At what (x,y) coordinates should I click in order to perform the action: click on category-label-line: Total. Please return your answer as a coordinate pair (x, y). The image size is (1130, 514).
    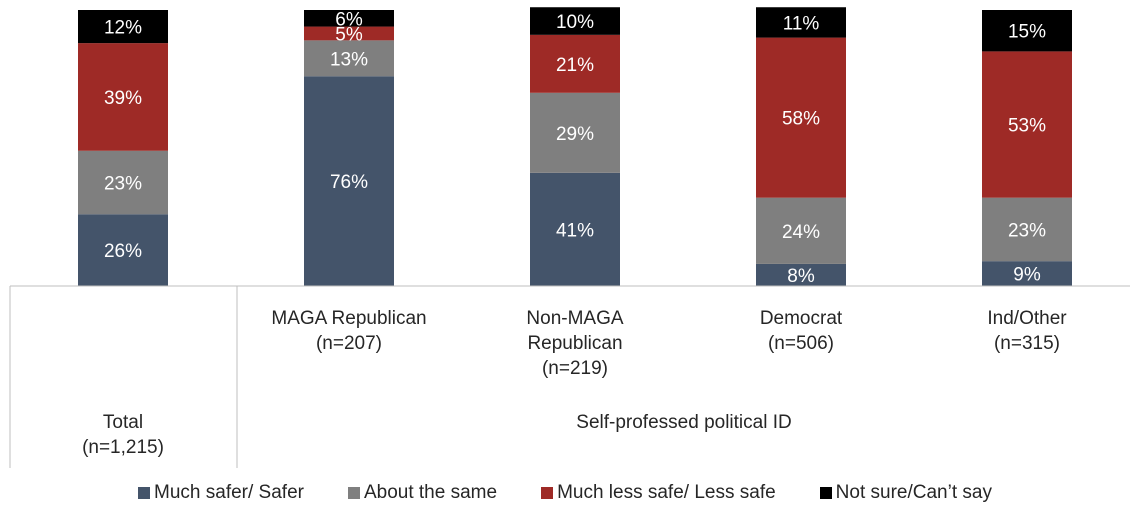
    Looking at the image, I should click on (123, 422).